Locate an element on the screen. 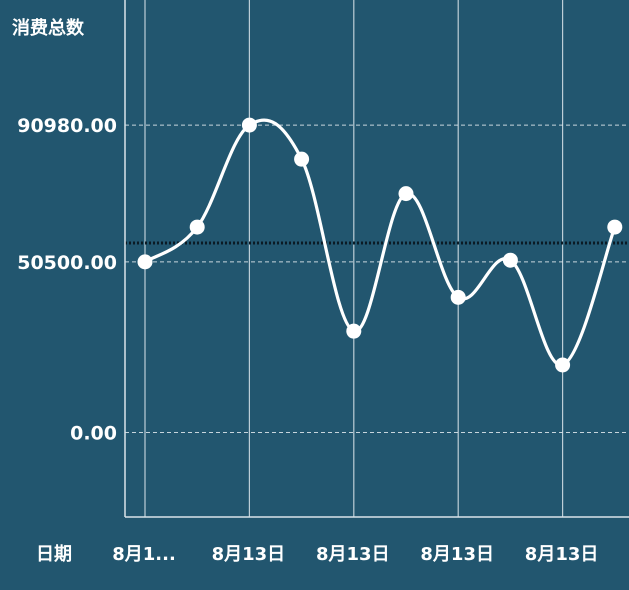 This screenshot has height=590, width=629. y-axis-label: 消费总数 is located at coordinates (48, 28).